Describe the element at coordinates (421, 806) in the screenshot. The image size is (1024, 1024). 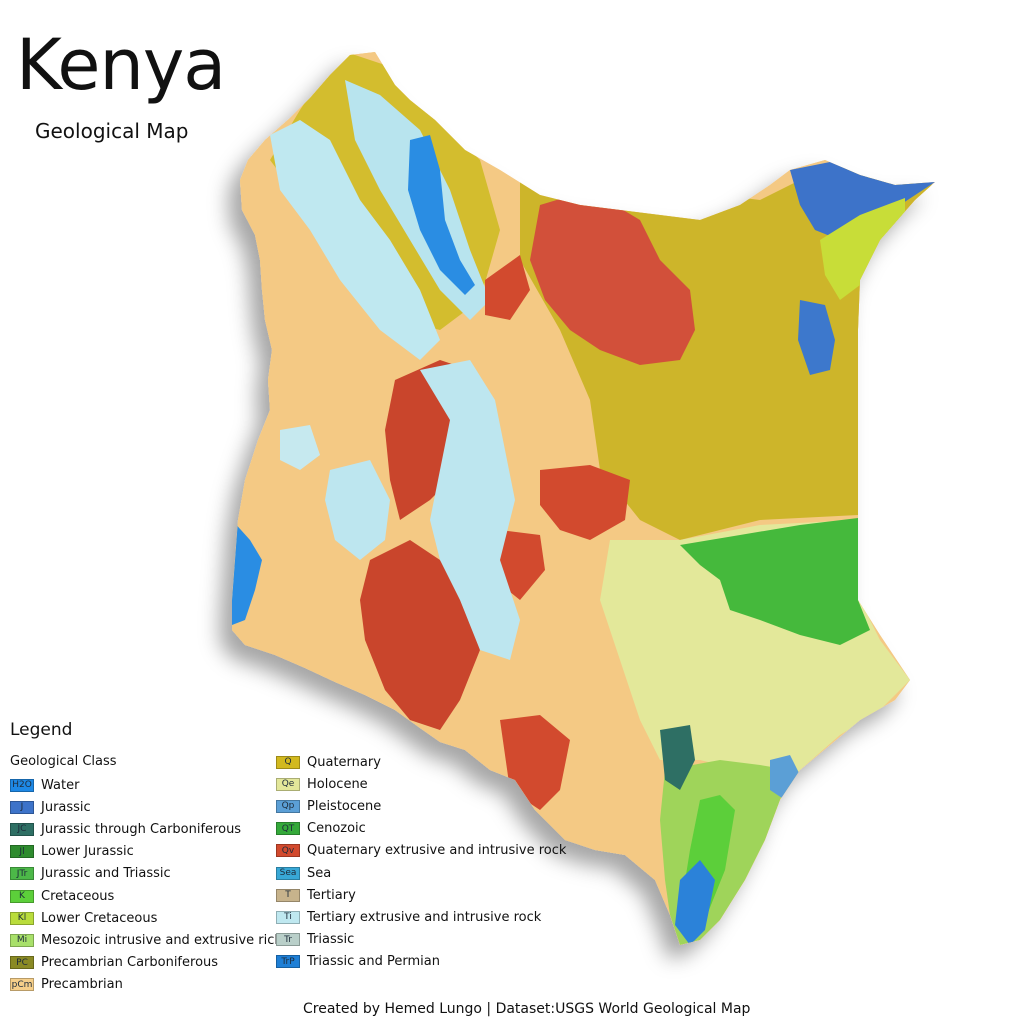
I see `legend-item-pleistocene: Qp Pleistocene` at that location.